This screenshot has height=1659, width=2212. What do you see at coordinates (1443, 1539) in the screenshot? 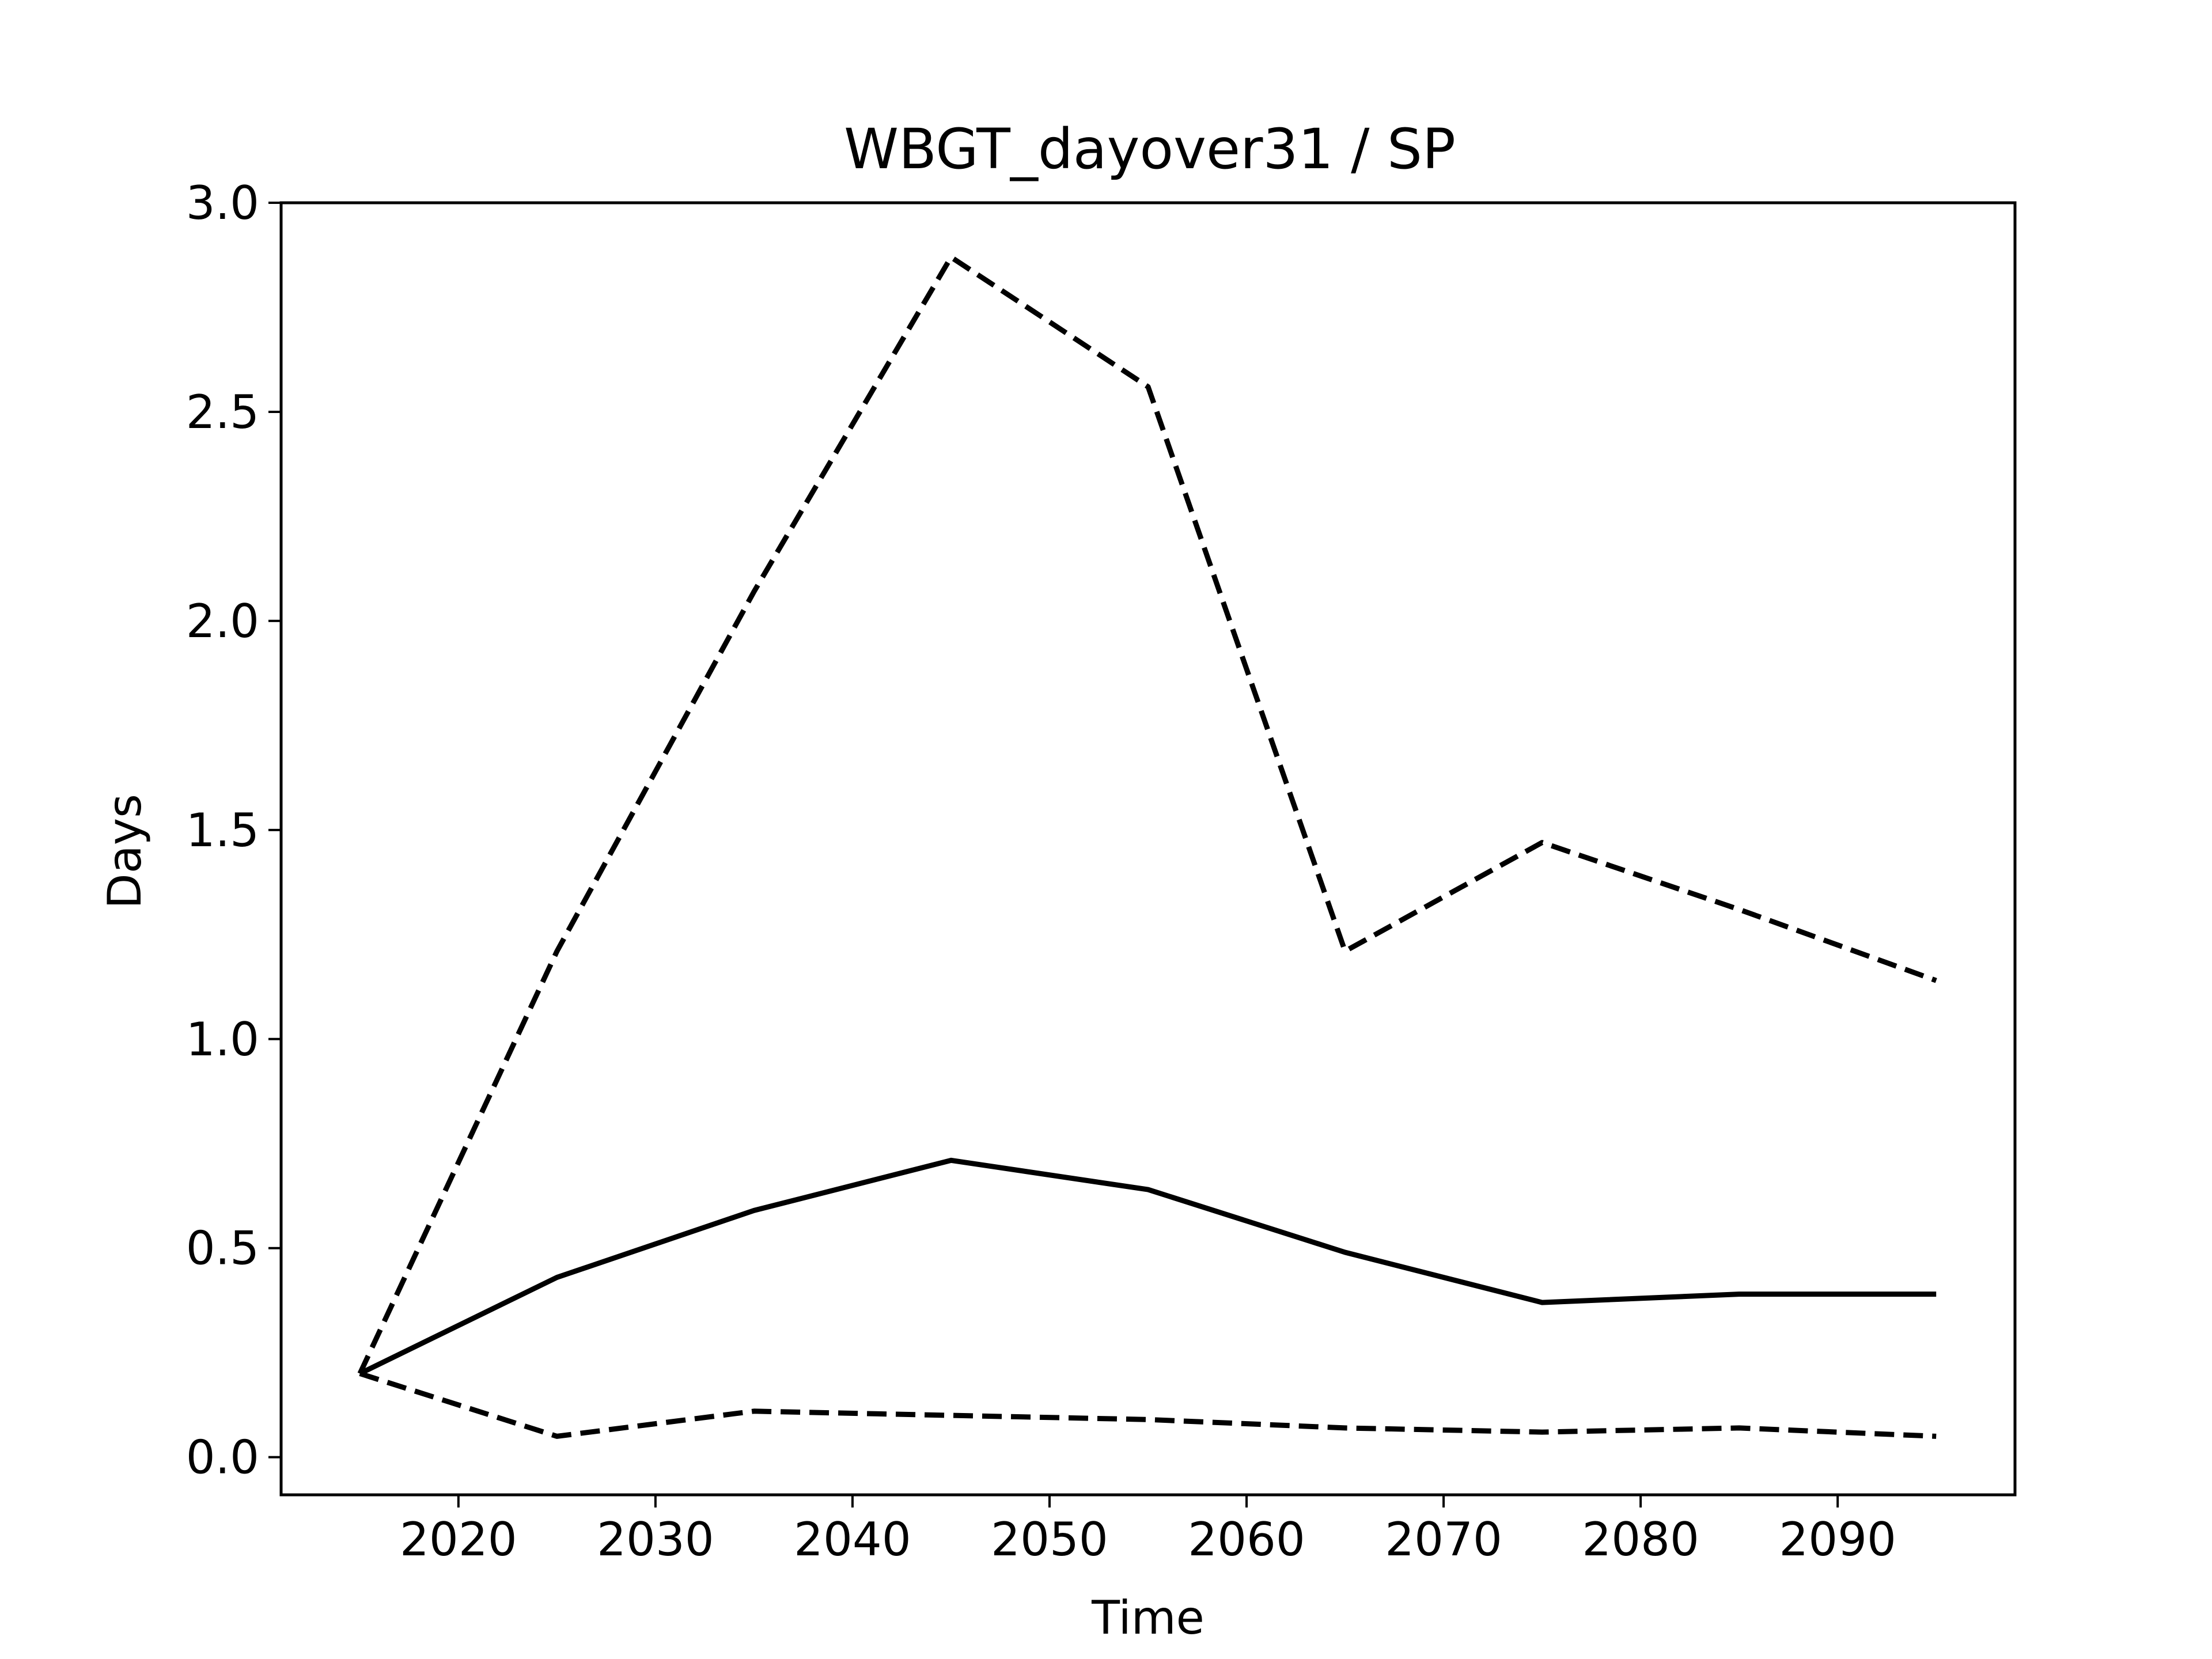
I see `x-tick-label: 2070` at bounding box center [1443, 1539].